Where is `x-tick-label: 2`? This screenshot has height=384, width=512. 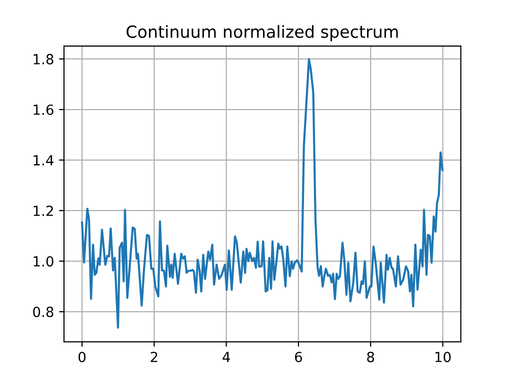 x-tick-label: 2 is located at coordinates (154, 357).